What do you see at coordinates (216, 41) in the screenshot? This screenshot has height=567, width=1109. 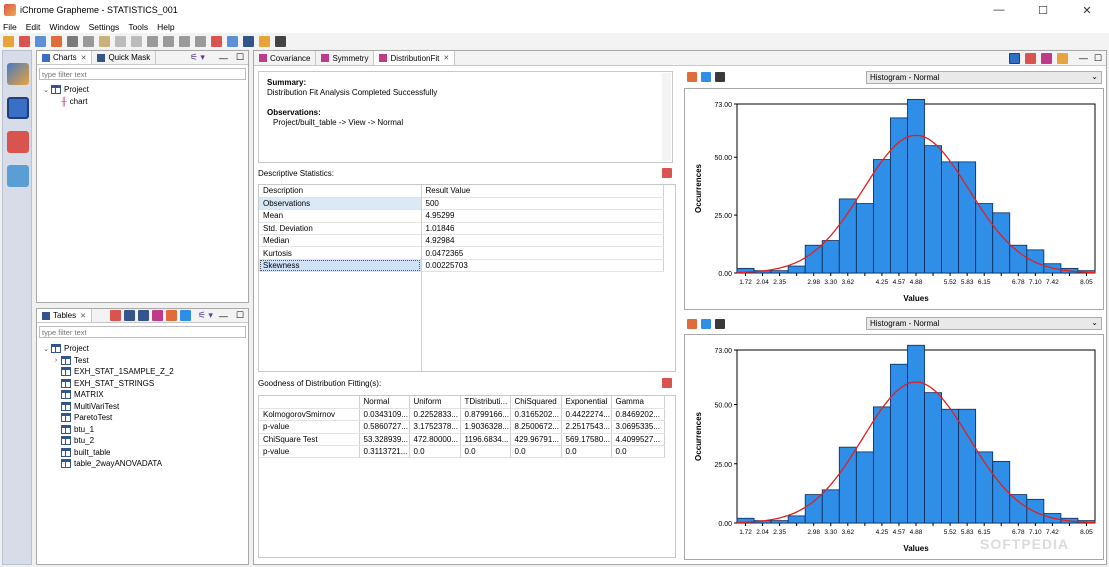 I see `run-icon` at bounding box center [216, 41].